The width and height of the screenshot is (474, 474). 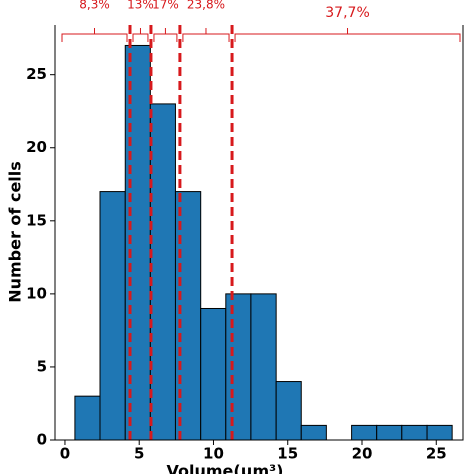 What do you see at coordinates (139, 454) in the screenshot?
I see `x-tick-label: 5` at bounding box center [139, 454].